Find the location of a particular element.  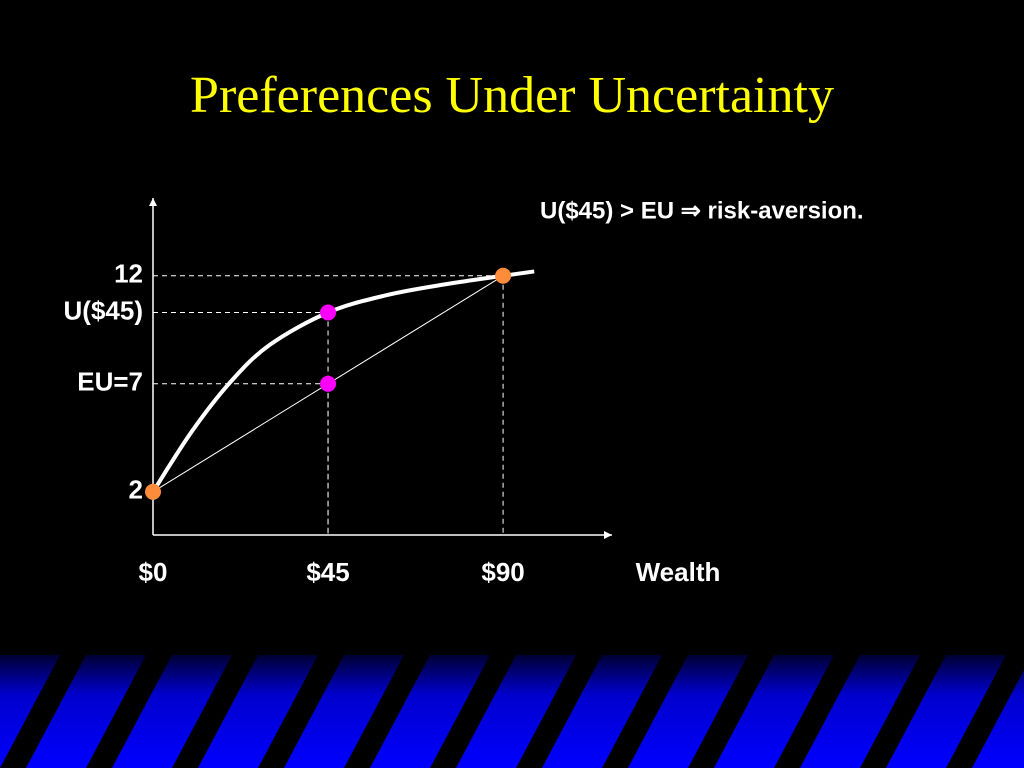

x-tick-label: $45 is located at coordinates (327, 572).